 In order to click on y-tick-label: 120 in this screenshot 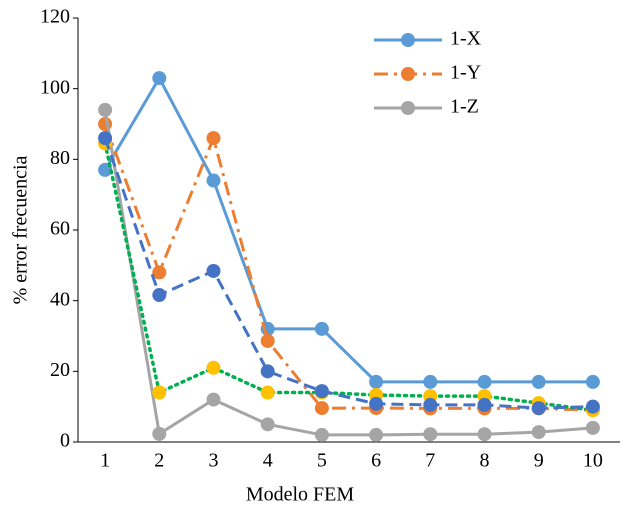, I will do `click(55, 17)`.